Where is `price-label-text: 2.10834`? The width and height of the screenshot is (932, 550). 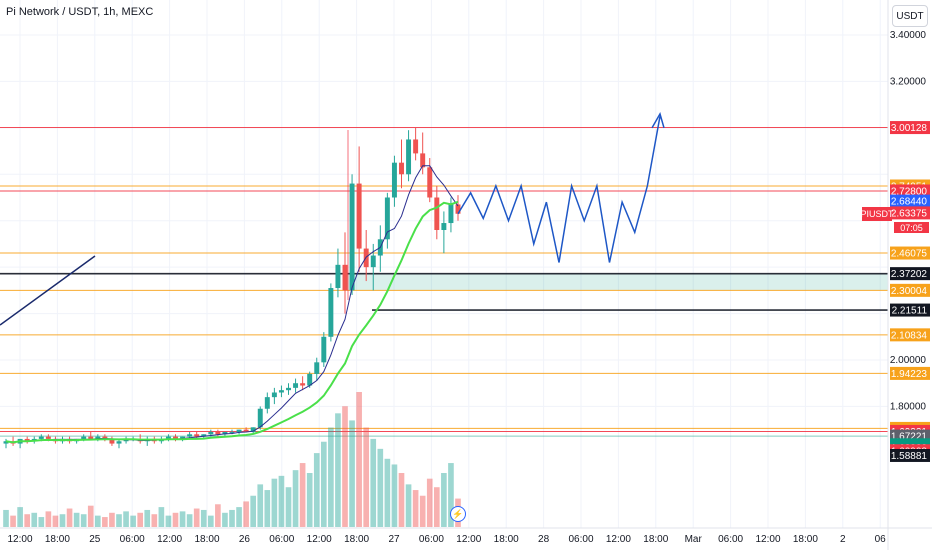
price-label-text: 2.10834 is located at coordinates (909, 335).